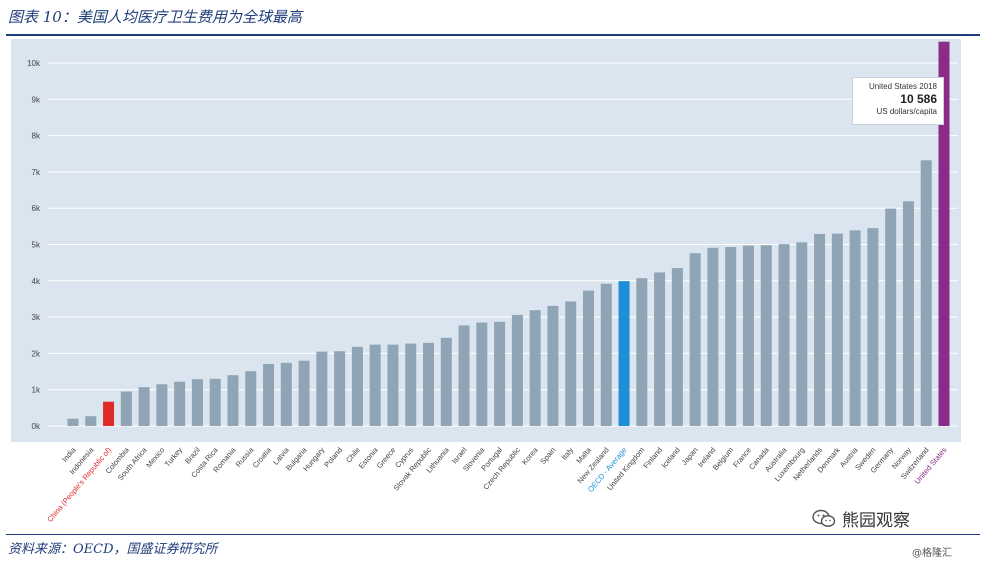 Image resolution: width=986 pixels, height=563 pixels. What do you see at coordinates (36, 281) in the screenshot?
I see `y-tick-label: 4k` at bounding box center [36, 281].